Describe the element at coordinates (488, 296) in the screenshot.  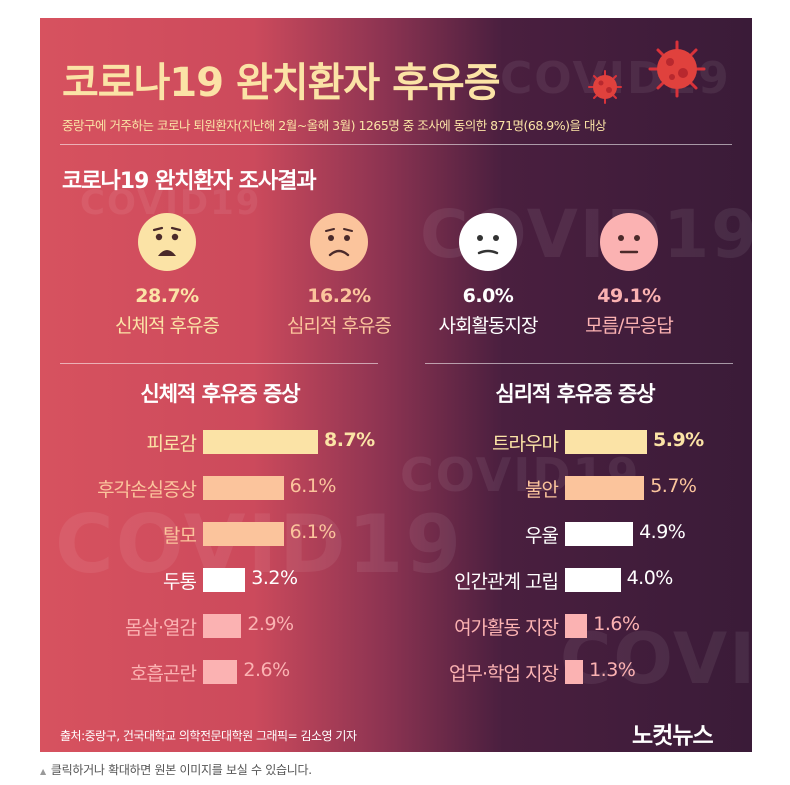
I see `survey-stat-pct: 6.0%` at that location.